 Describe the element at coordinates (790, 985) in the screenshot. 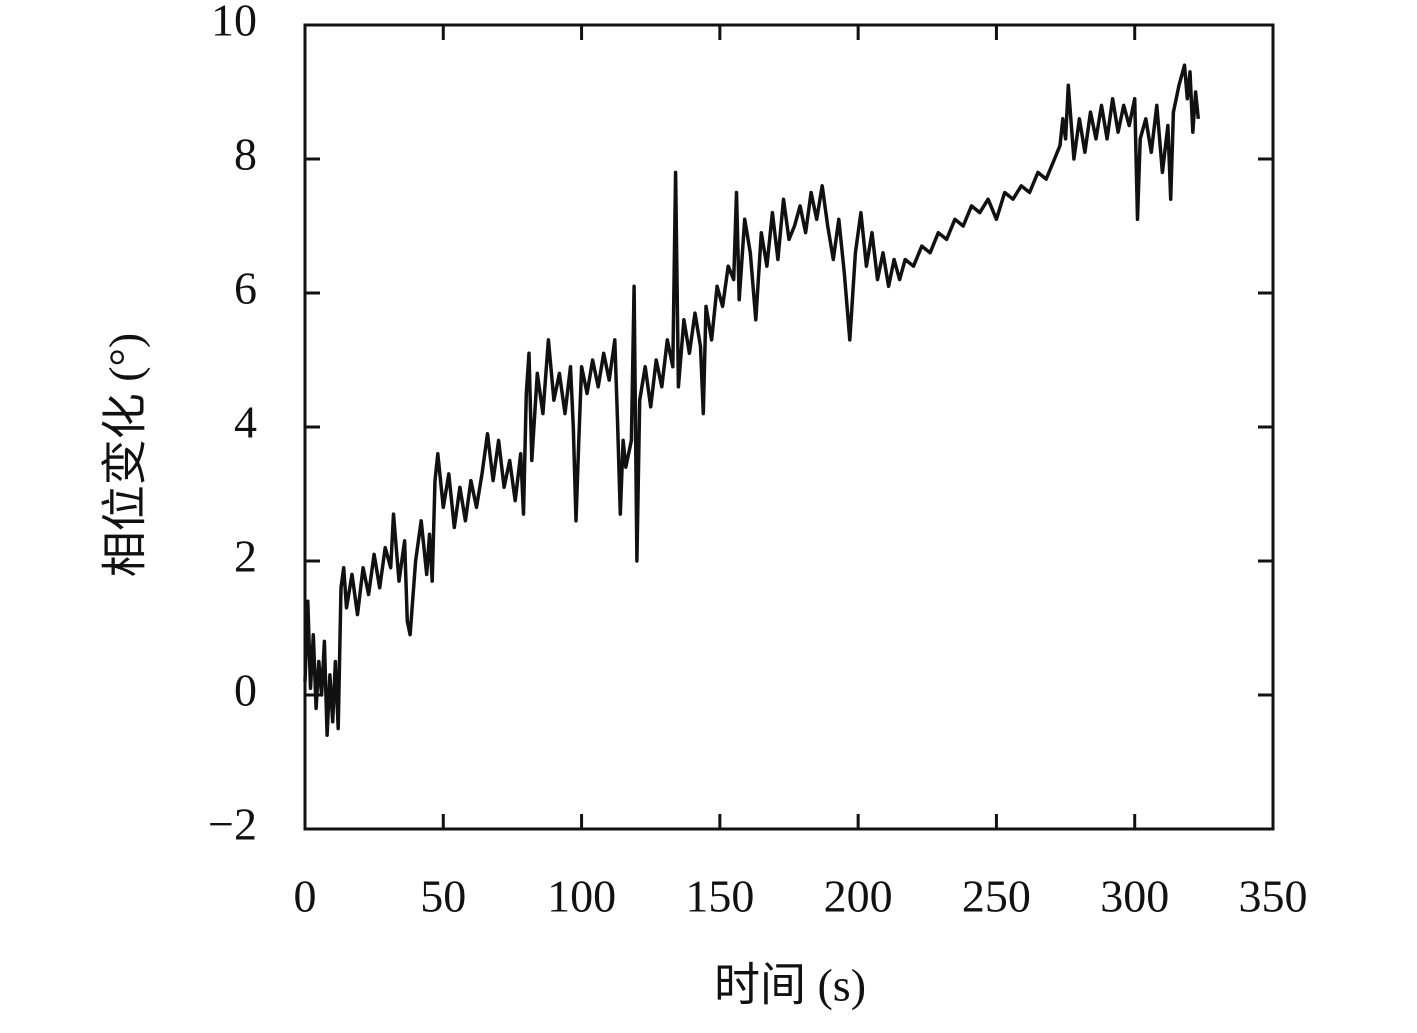

I see `x-axis-label: 时间 (s)` at that location.